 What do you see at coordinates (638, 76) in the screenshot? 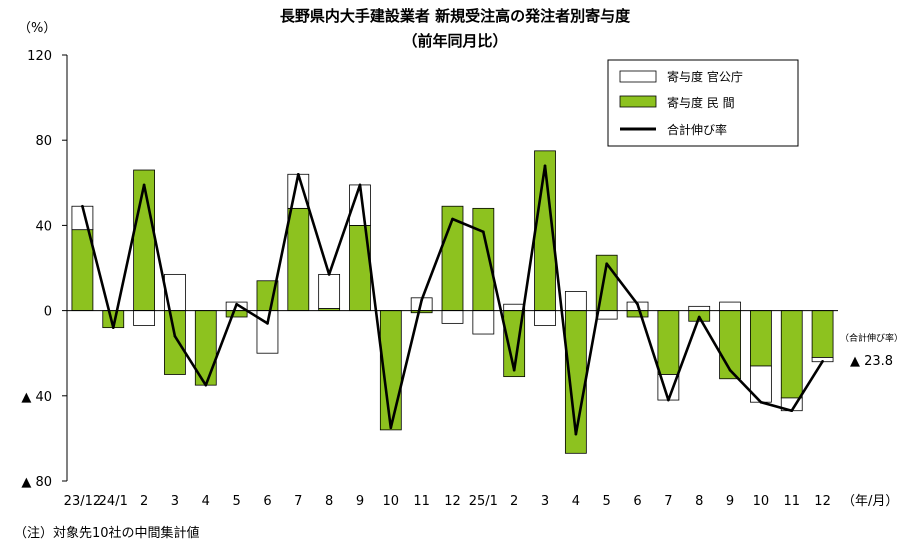
I see `legend-swatch-public` at bounding box center [638, 76].